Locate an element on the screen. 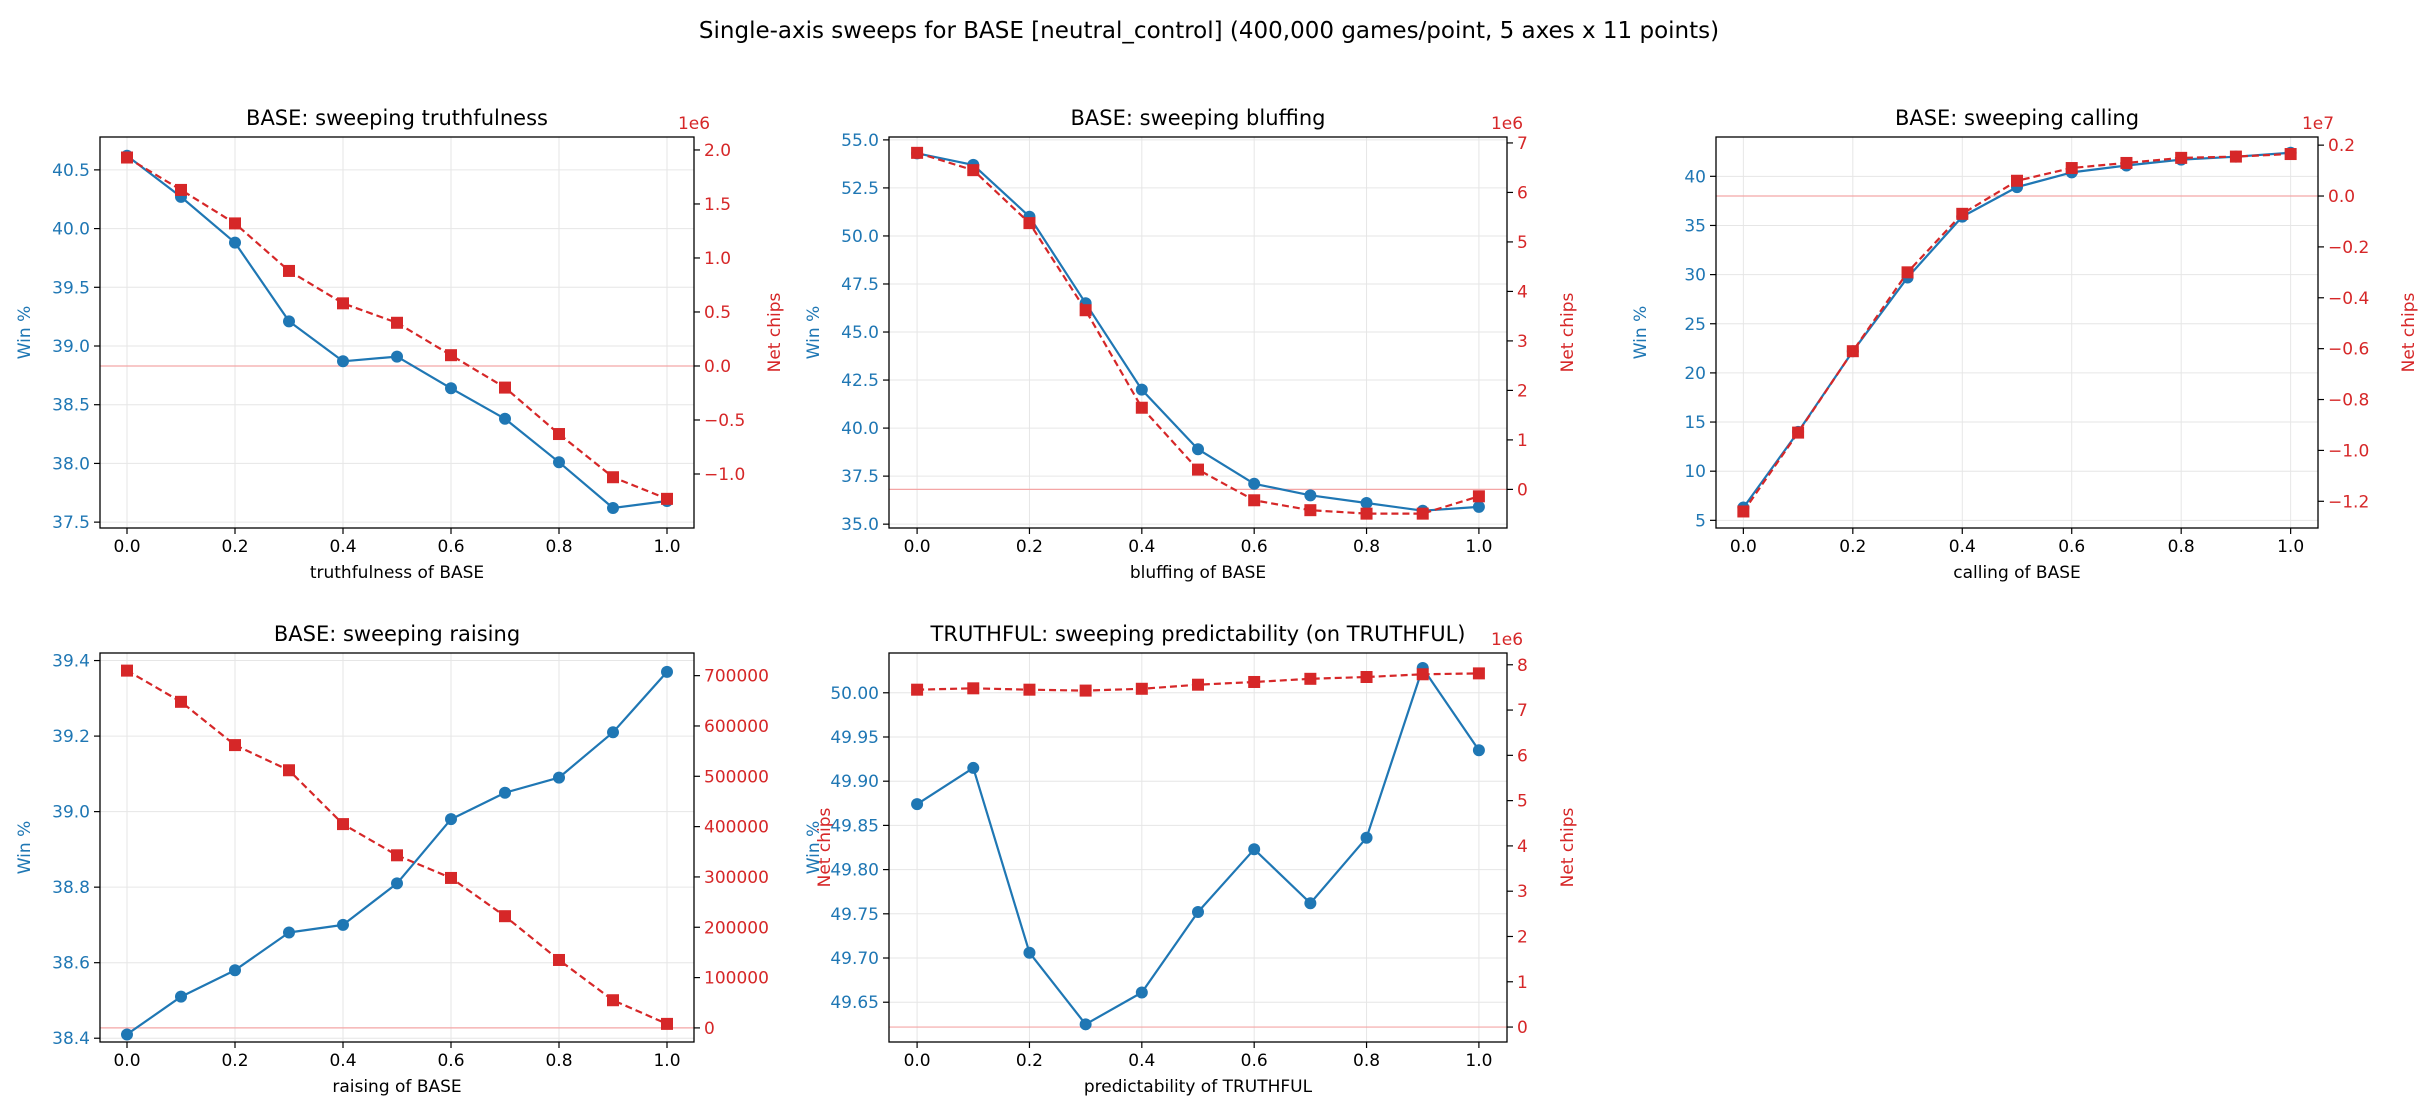  x-axis-label: bluffing of BASE is located at coordinates (1198, 573).